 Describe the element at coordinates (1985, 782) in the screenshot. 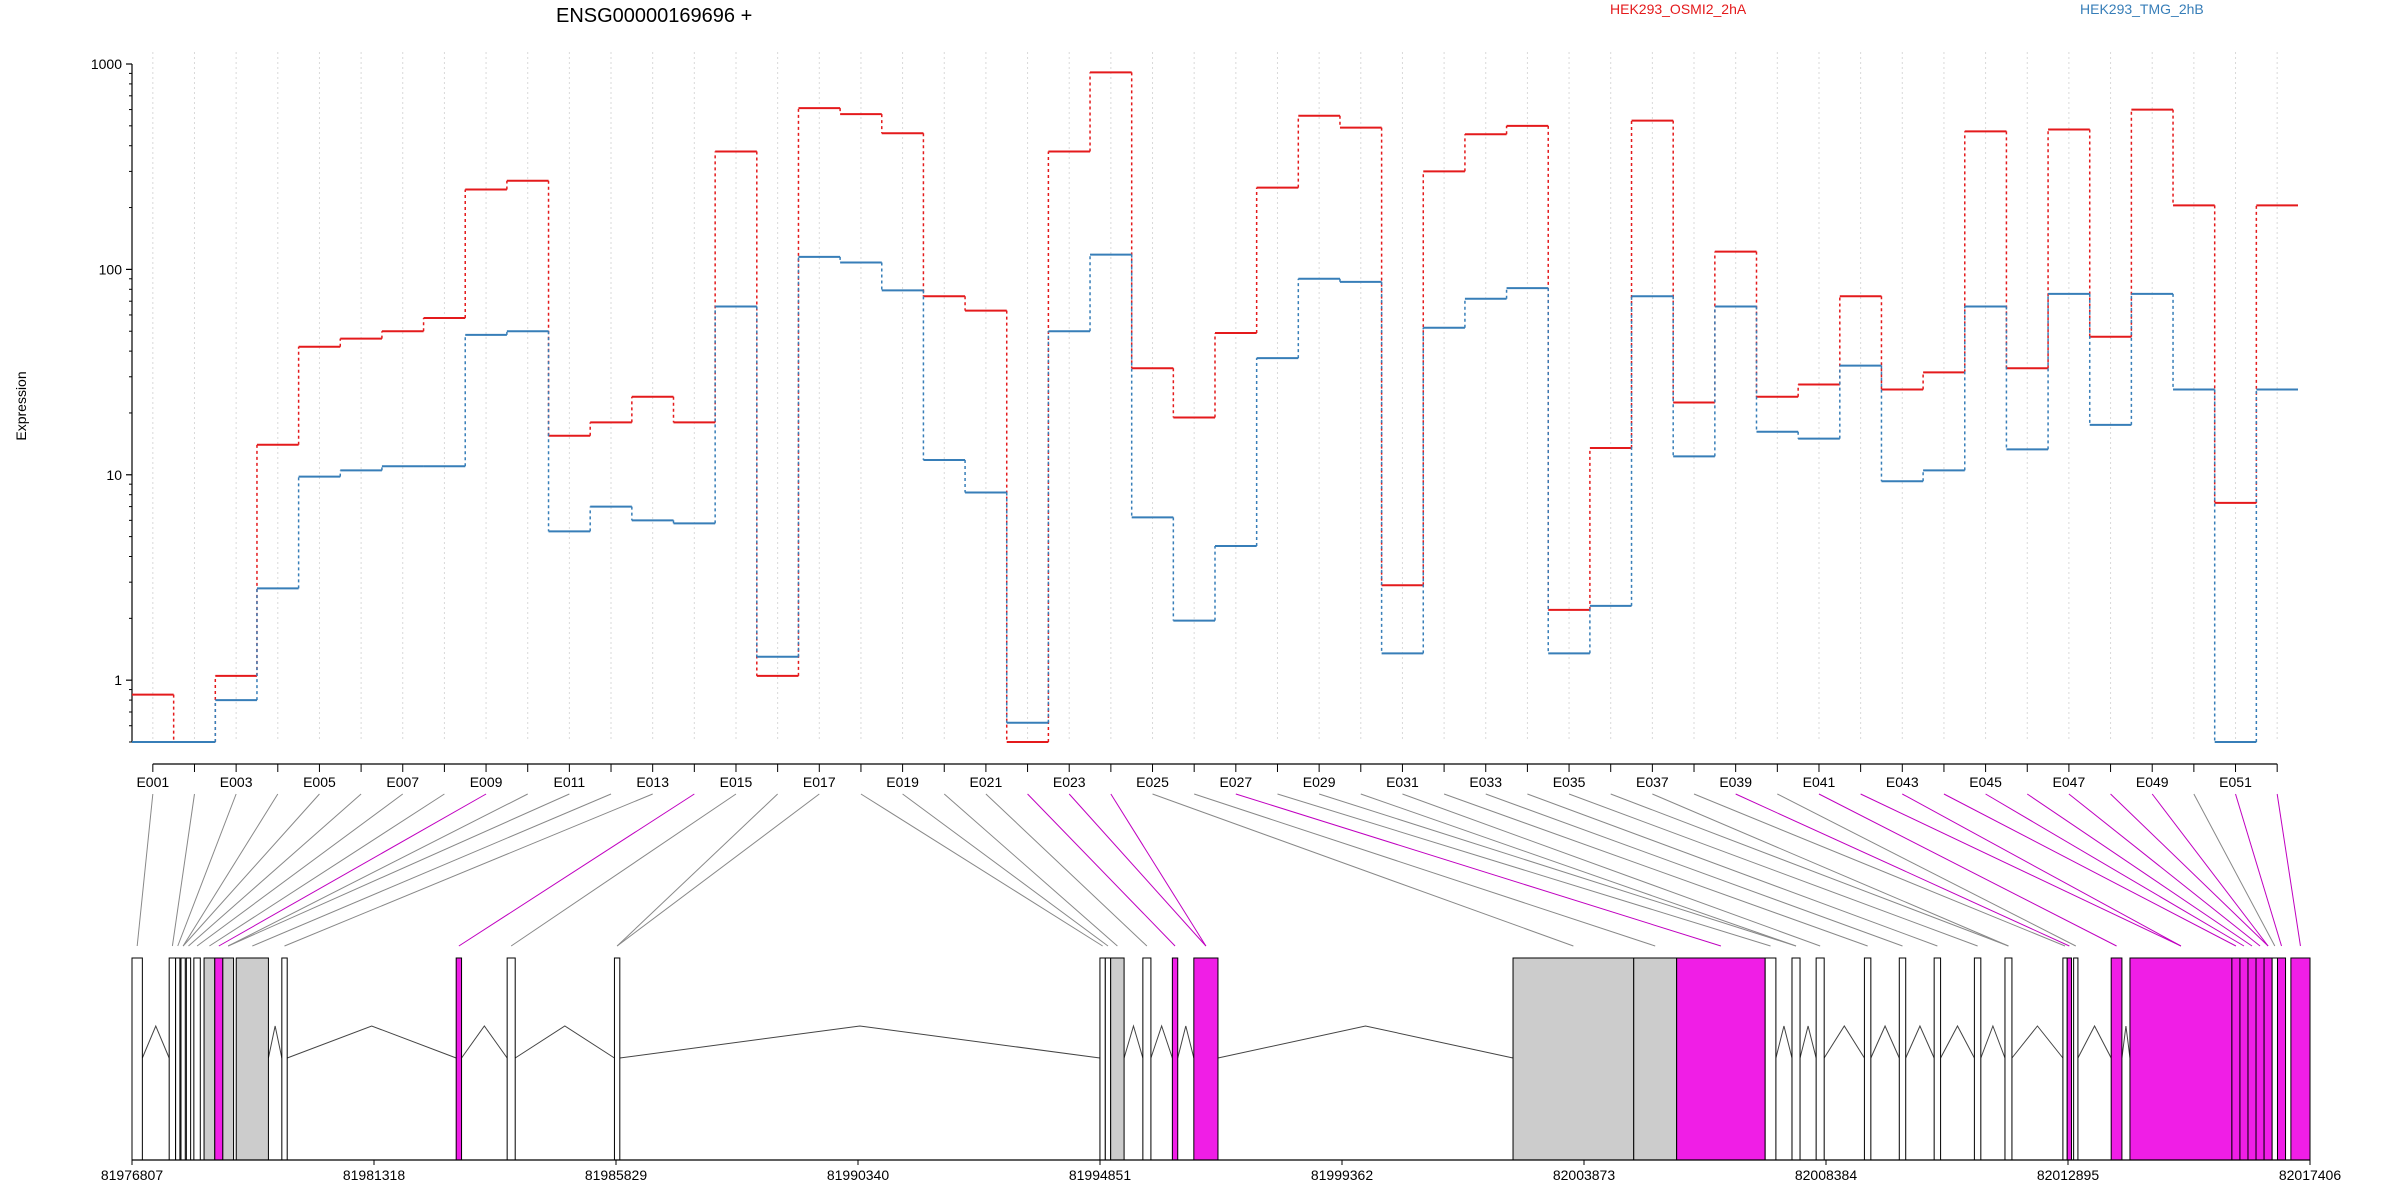

I see `x-tick-label: E045` at that location.